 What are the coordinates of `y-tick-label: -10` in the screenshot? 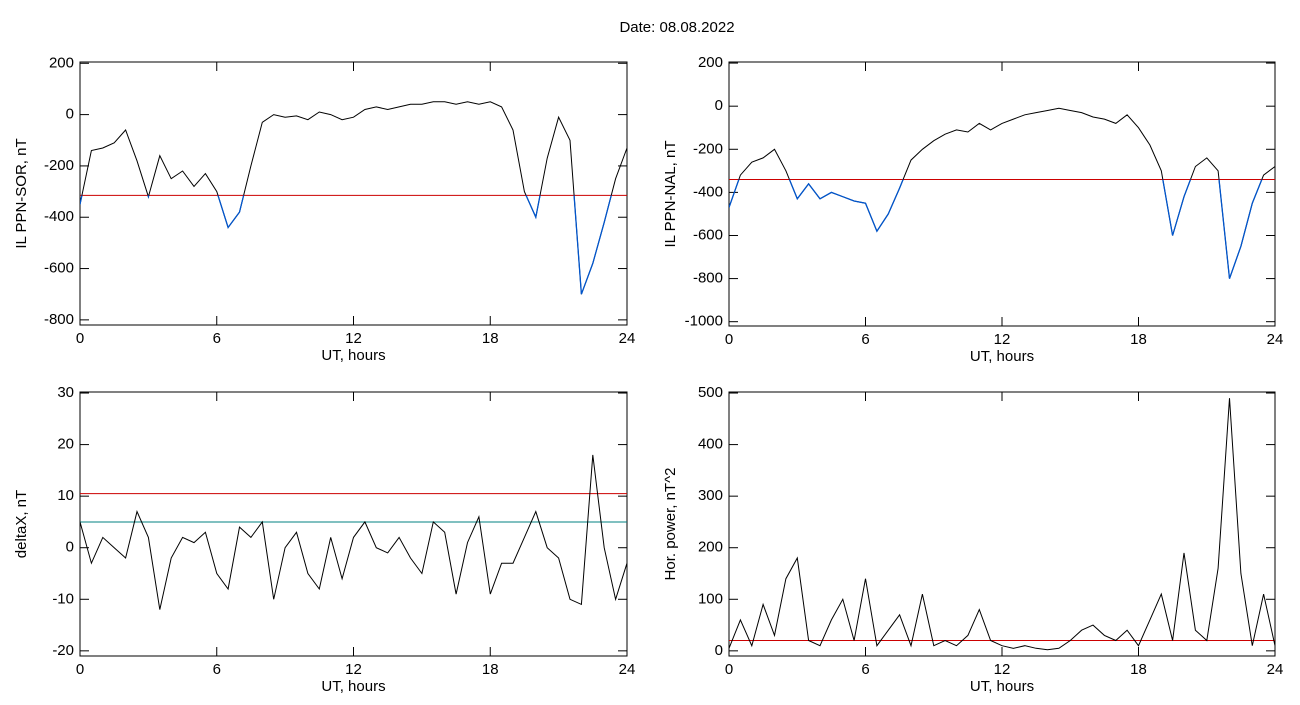 It's located at (63, 598).